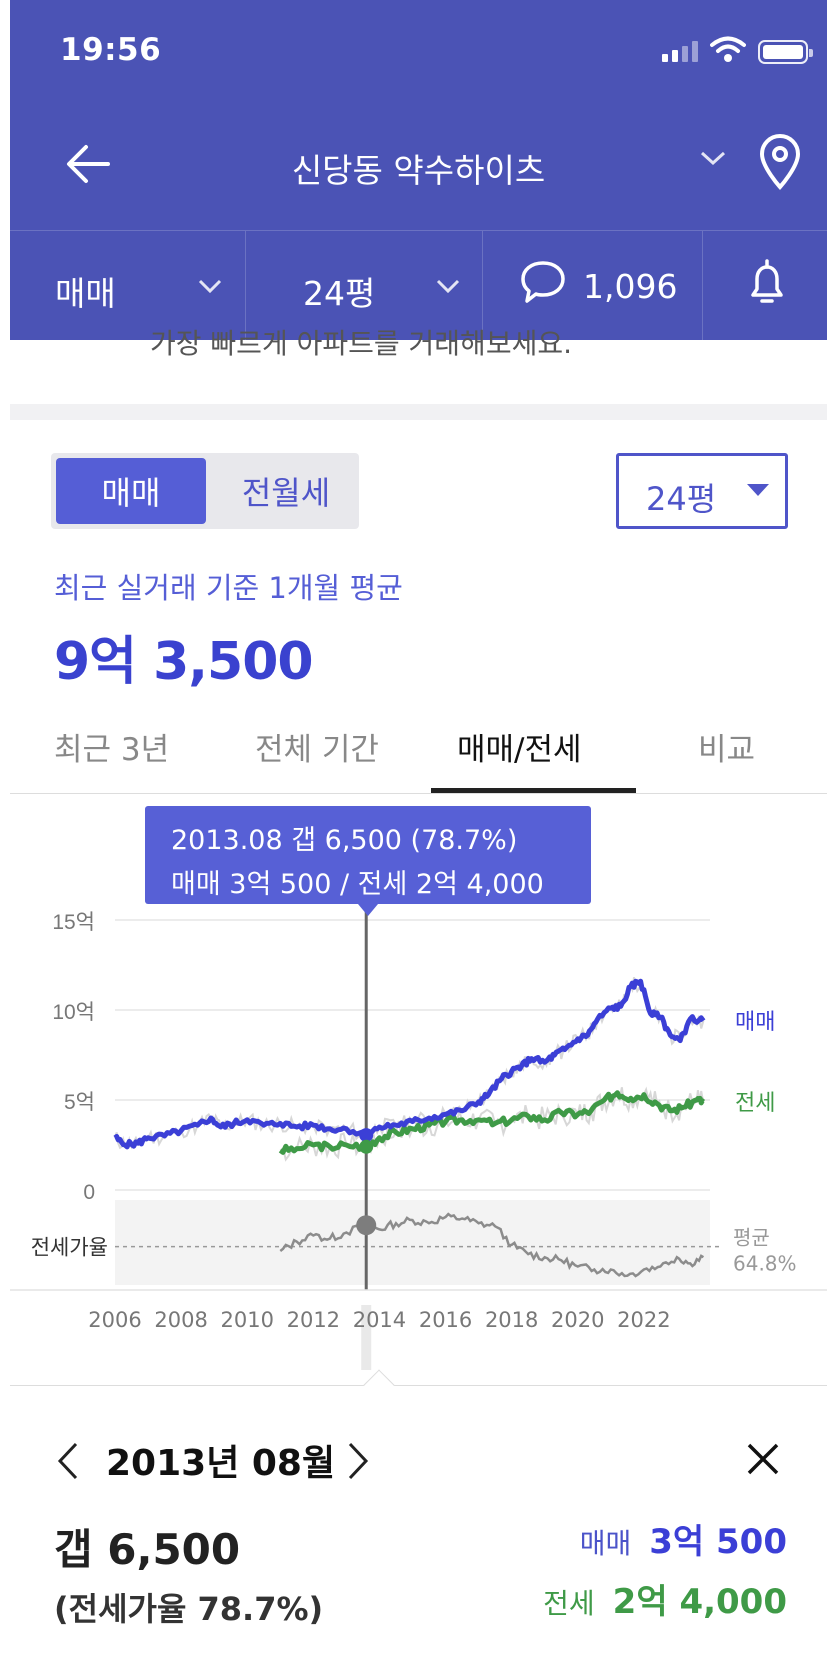  Describe the element at coordinates (492, 1245) in the screenshot. I see `jeonse-ratio-line` at that location.